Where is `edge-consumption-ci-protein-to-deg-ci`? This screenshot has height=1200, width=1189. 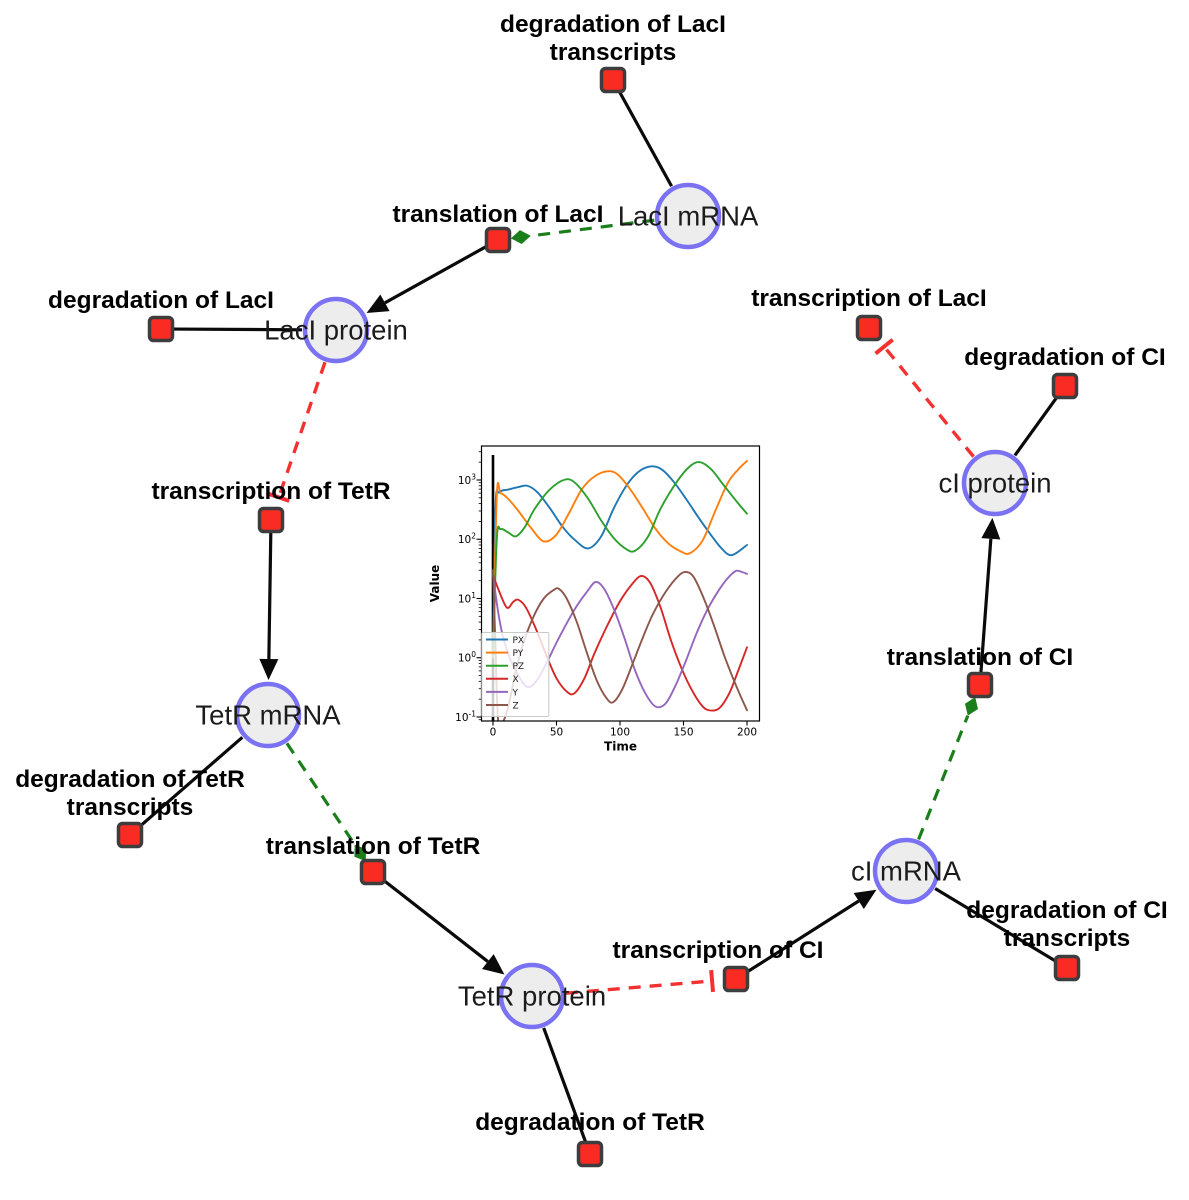 edge-consumption-ci-protein-to-deg-ci is located at coordinates (1036, 426).